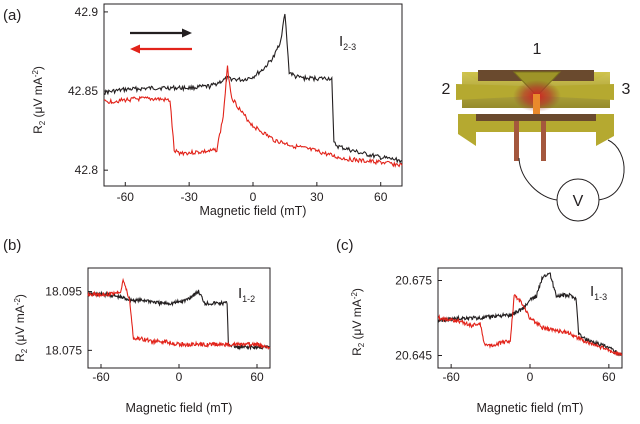  I want to click on orange-channel, so click(536, 105).